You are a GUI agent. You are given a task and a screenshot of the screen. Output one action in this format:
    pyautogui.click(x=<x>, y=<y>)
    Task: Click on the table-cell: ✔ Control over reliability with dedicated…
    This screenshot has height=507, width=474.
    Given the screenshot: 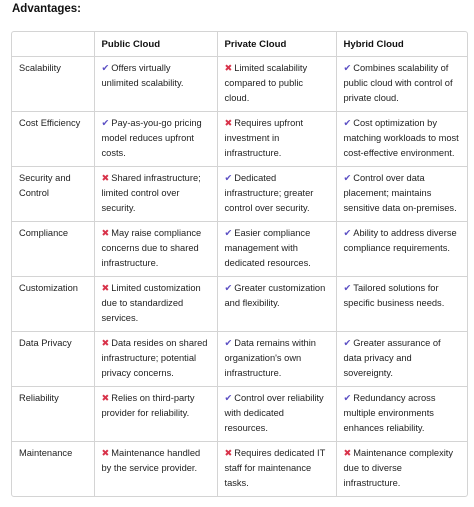 What is the action you would take?
    pyautogui.click(x=277, y=414)
    